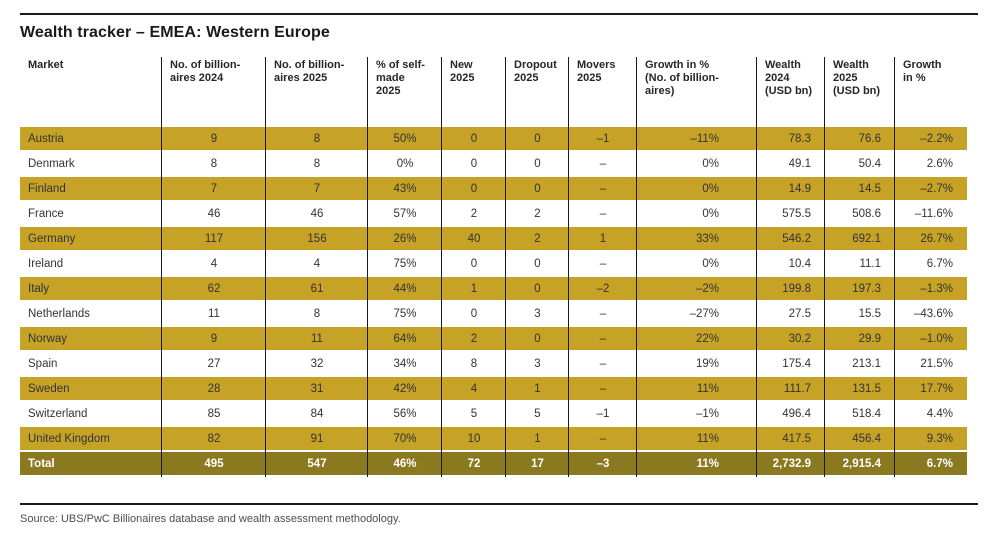 The image size is (998, 542). What do you see at coordinates (405, 289) in the screenshot?
I see `cell-self-made-2025: 44%` at bounding box center [405, 289].